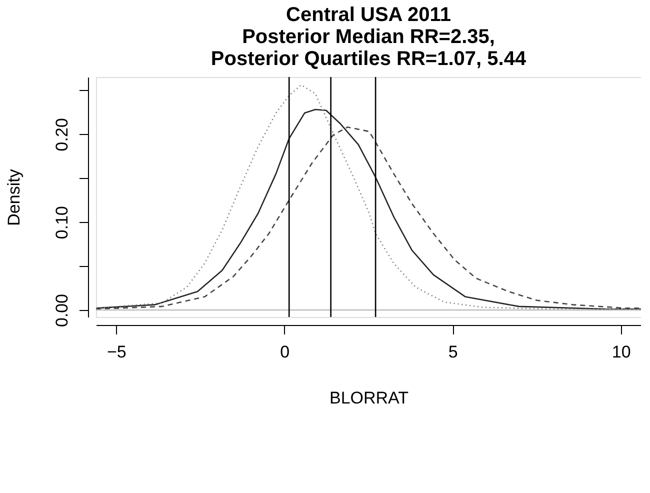  Describe the element at coordinates (453, 352) in the screenshot. I see `x-tick-label: 5` at that location.